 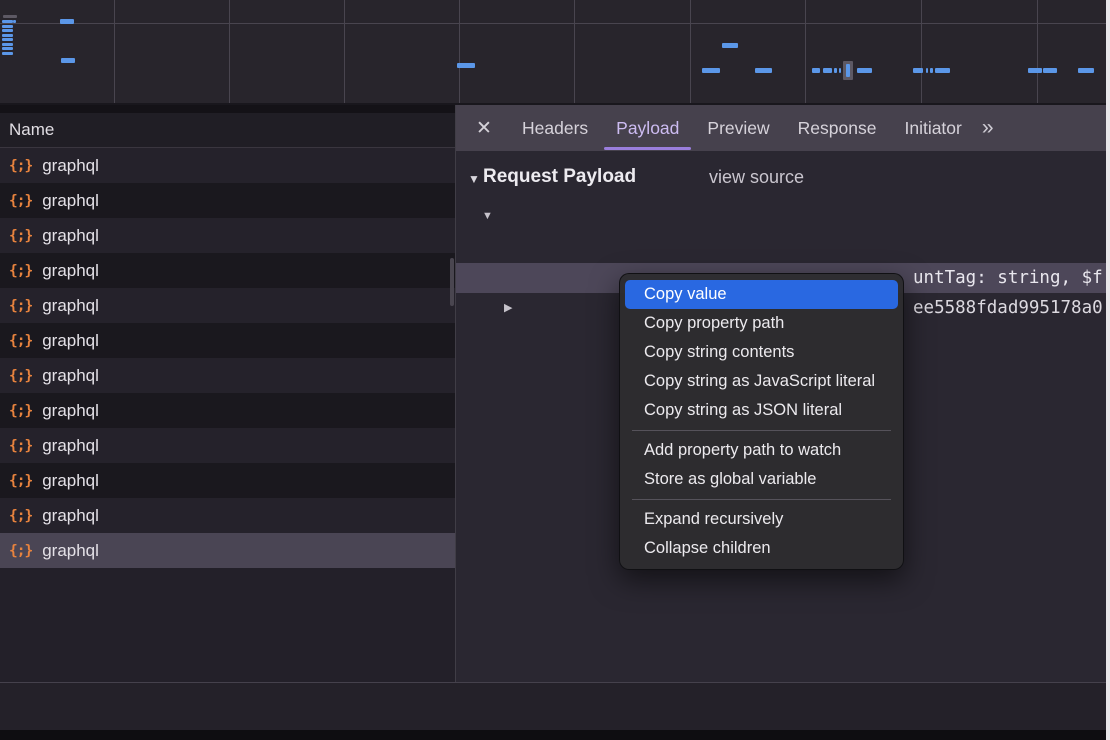 What do you see at coordinates (474, 179) in the screenshot?
I see `collapse-triangle-icon: ▼` at bounding box center [474, 179].